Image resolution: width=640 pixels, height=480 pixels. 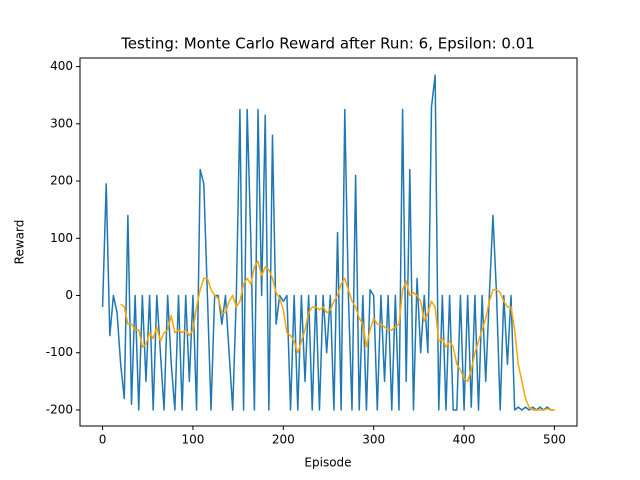 What do you see at coordinates (464, 440) in the screenshot?
I see `x-tick-label: 400` at bounding box center [464, 440].